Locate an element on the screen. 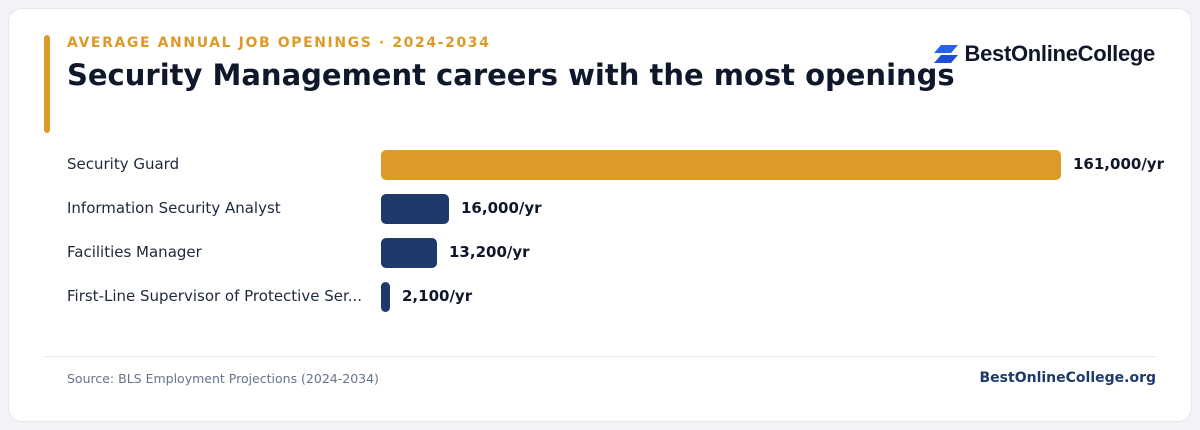 This screenshot has width=1200, height=430. bar-value-label: 16,000/yr is located at coordinates (501, 208).